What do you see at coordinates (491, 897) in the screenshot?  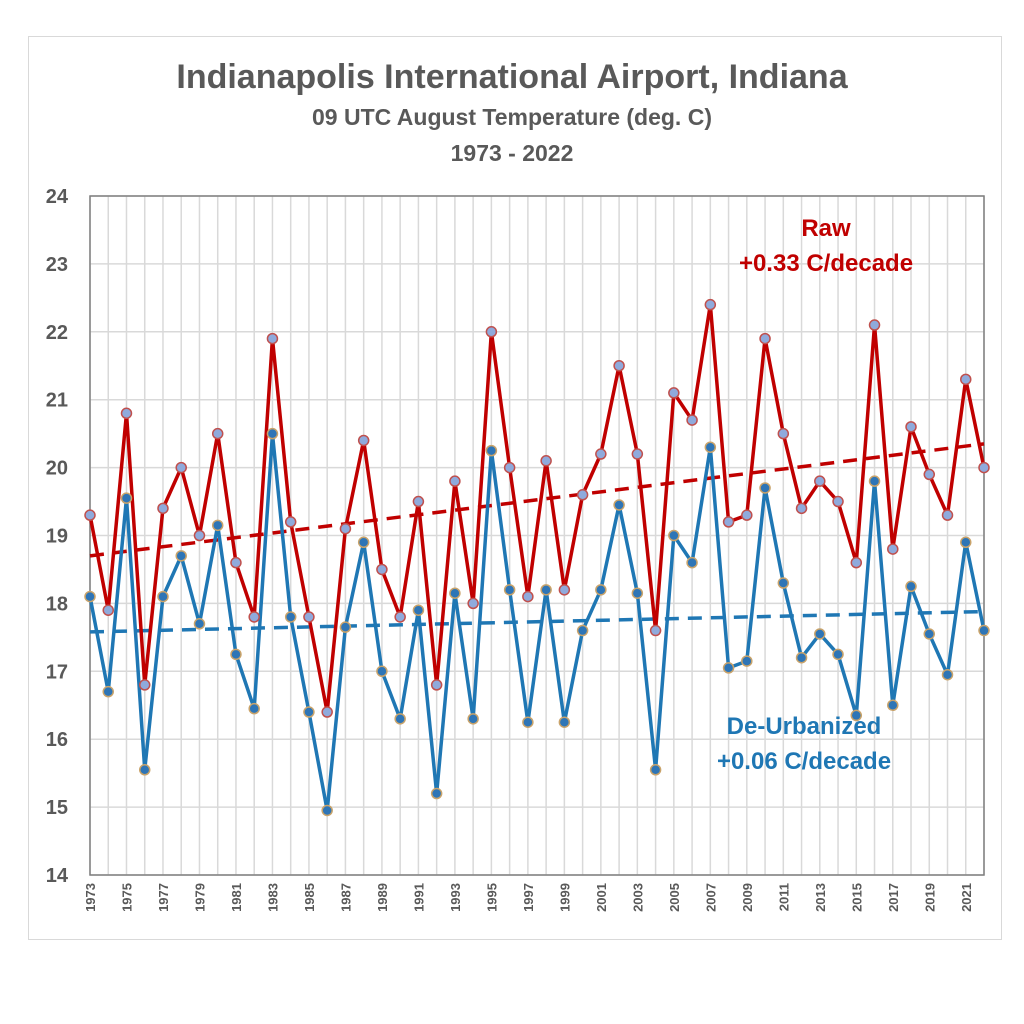 I see `x-tick-label: 1995` at bounding box center [491, 897].